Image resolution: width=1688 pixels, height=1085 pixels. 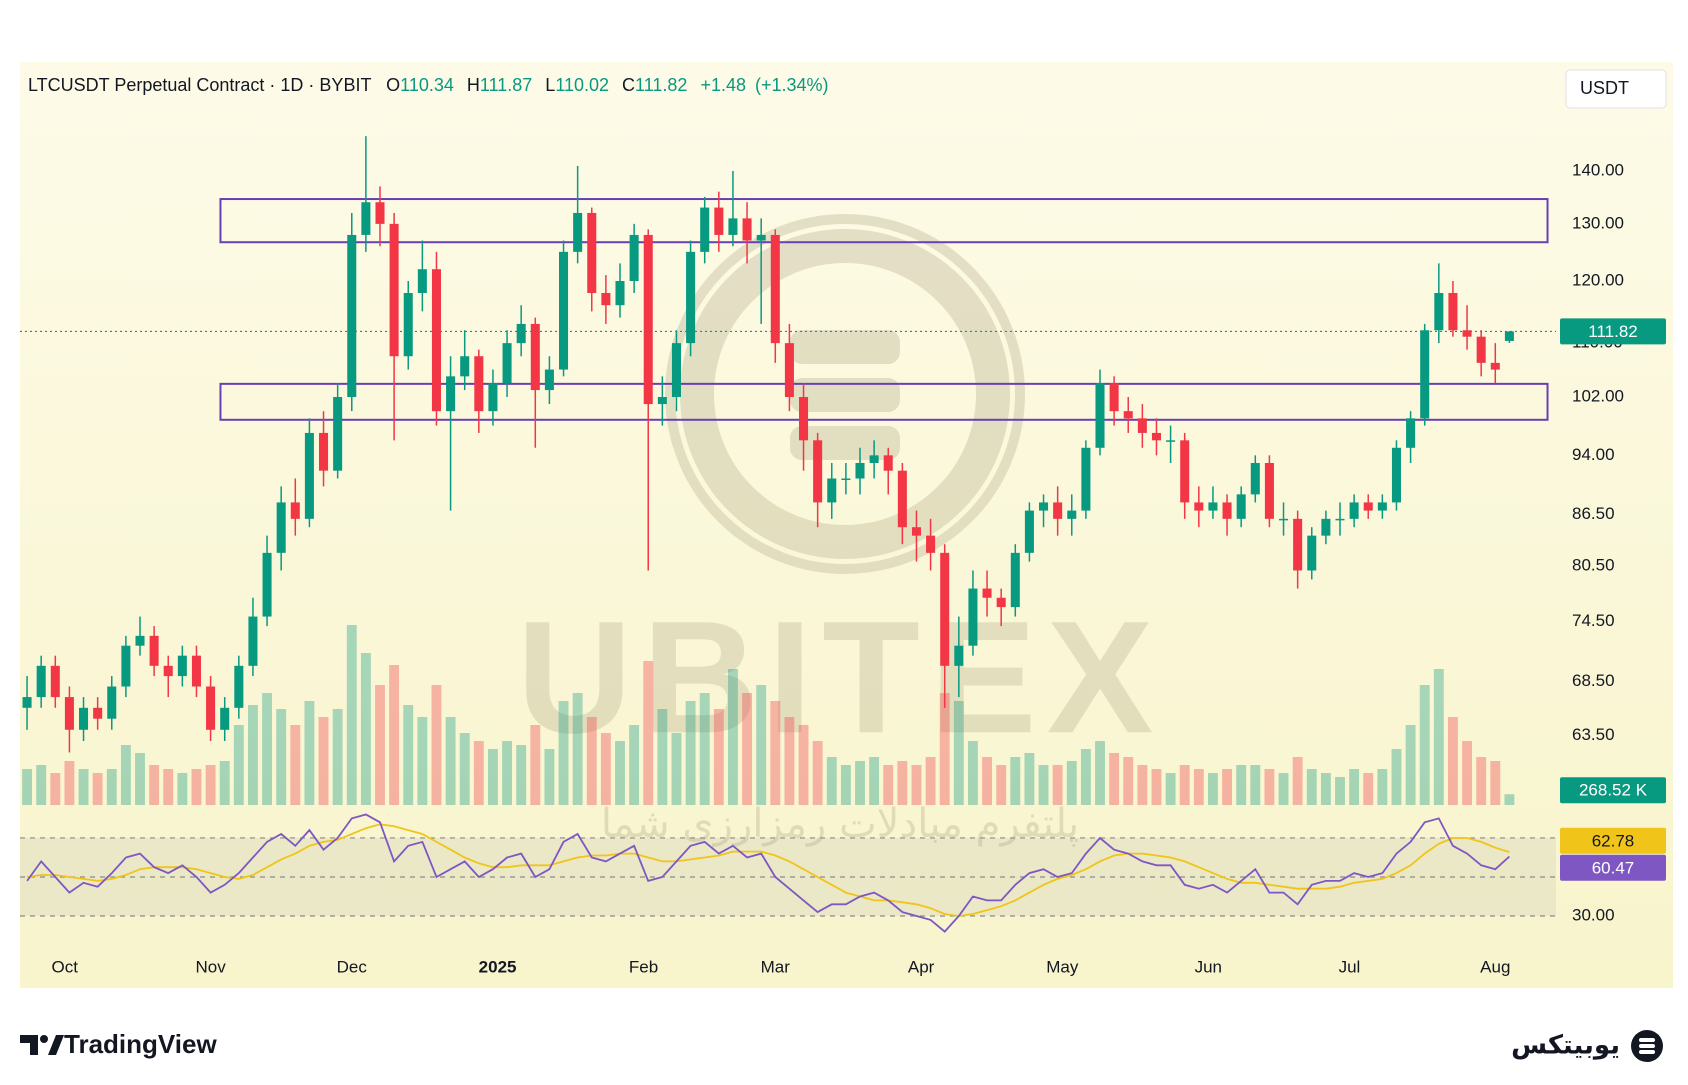 I want to click on change: +1.48, so click(x=723, y=85).